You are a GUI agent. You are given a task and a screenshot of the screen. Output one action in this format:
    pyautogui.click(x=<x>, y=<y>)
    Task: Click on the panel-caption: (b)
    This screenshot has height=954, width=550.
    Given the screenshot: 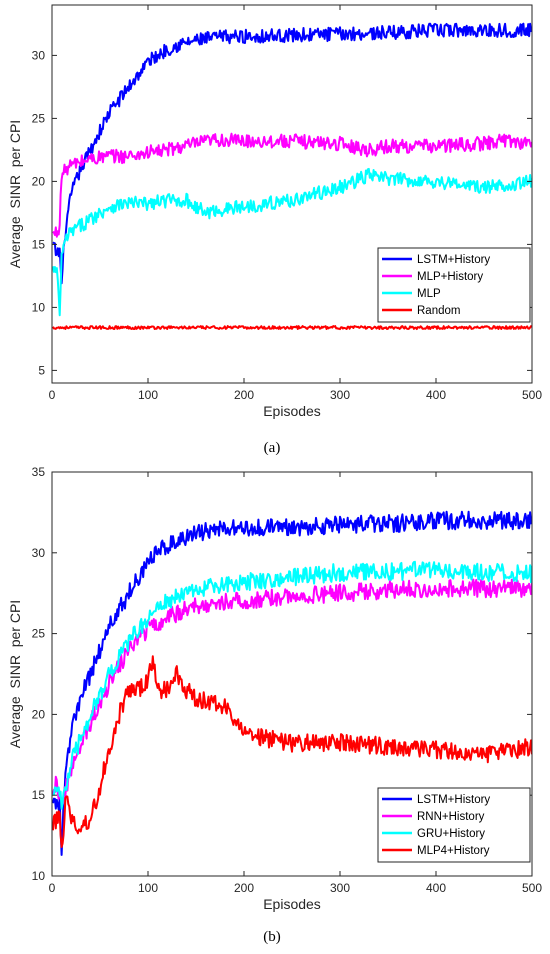 What is the action you would take?
    pyautogui.click(x=272, y=937)
    